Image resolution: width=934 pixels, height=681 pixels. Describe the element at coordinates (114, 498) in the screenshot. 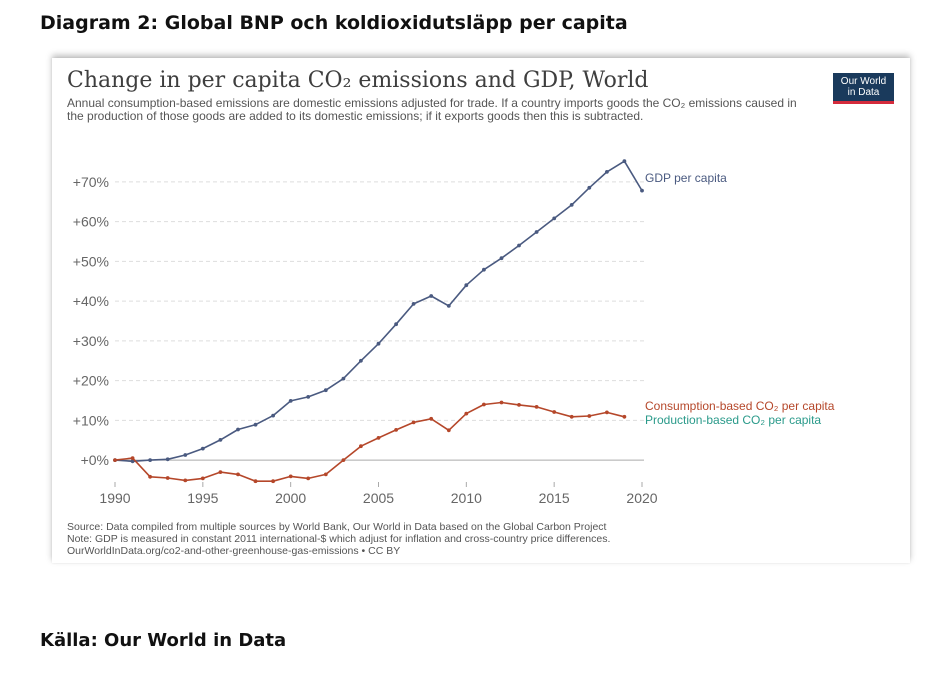

I see `x-tick-label: 1990` at that location.